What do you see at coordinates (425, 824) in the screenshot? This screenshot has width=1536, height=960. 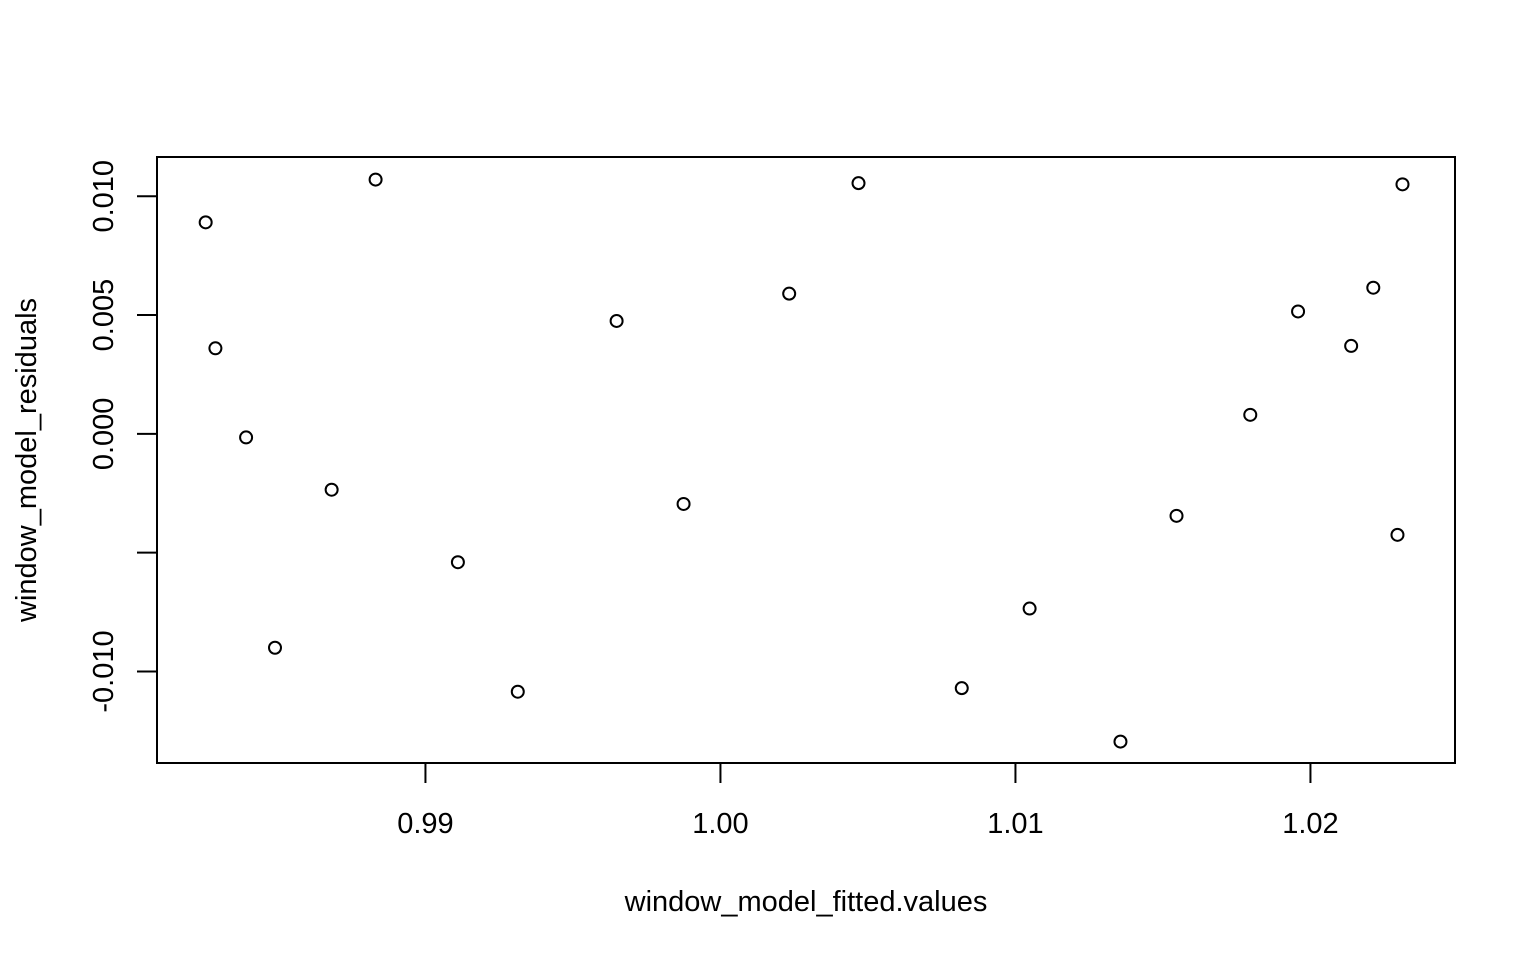 I see `x-tick-label: 0.99` at bounding box center [425, 824].